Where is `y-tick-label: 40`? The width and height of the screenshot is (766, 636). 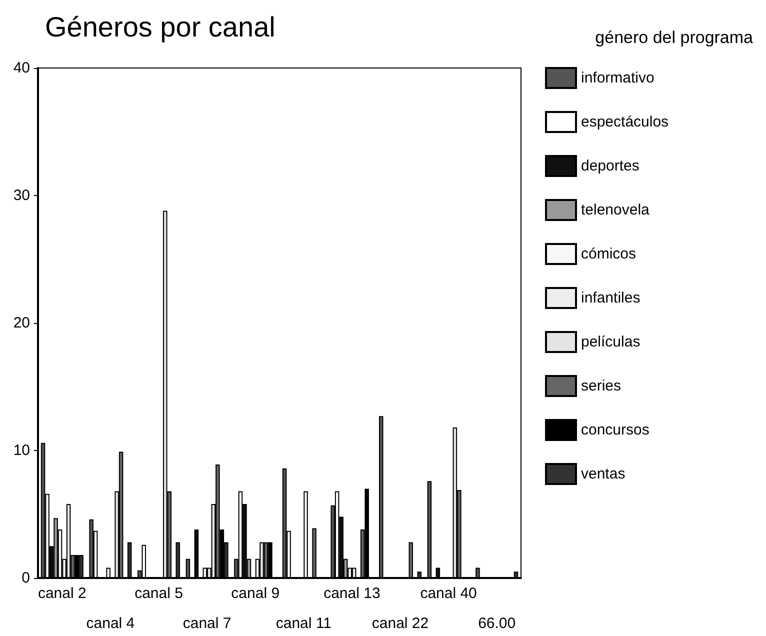
y-tick-label: 40 is located at coordinates (21, 68).